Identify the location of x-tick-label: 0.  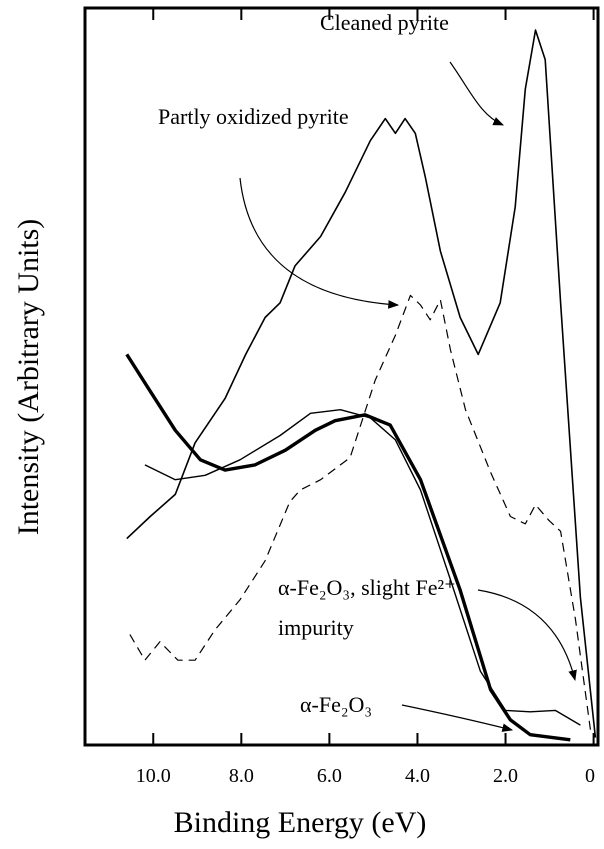
(590, 776).